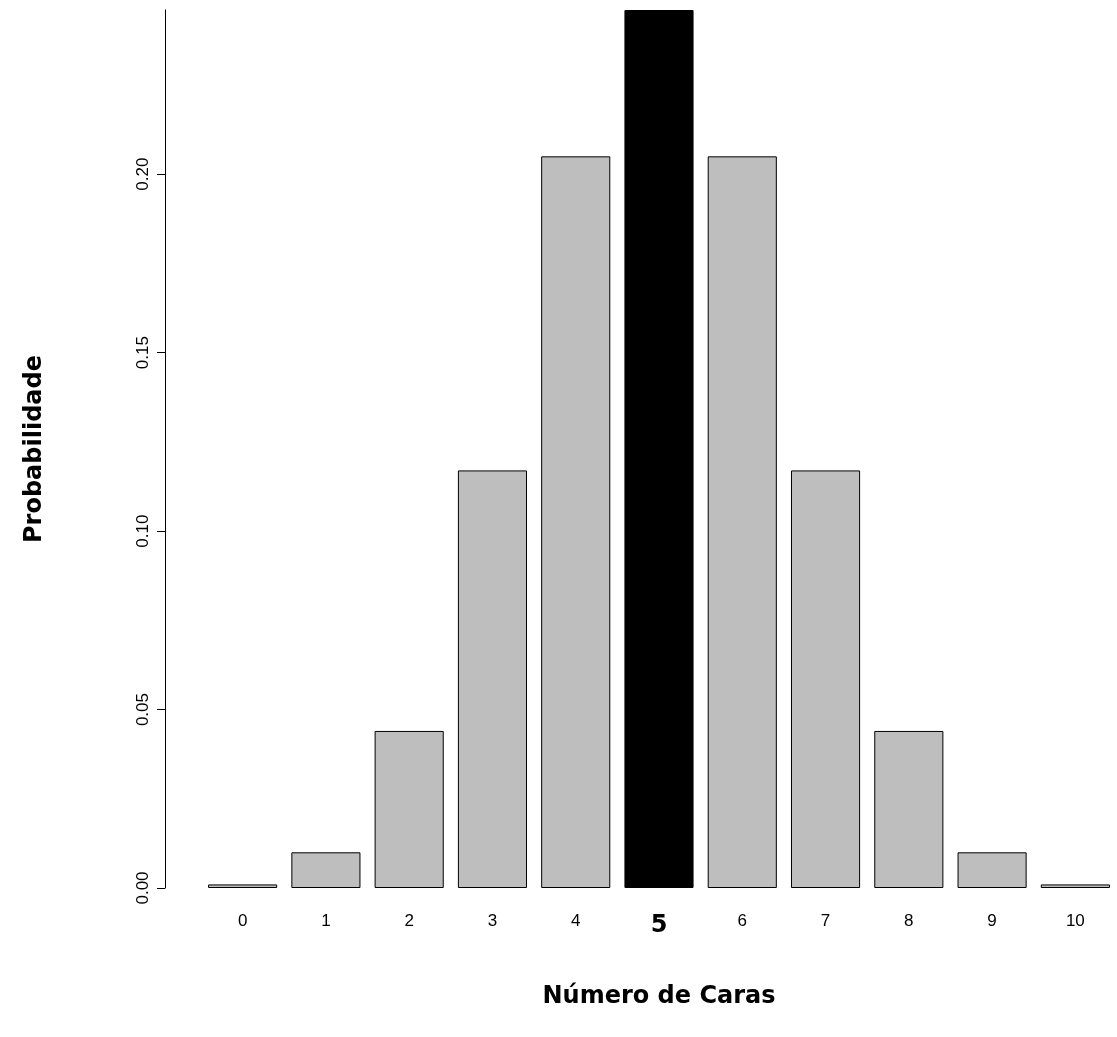 This screenshot has height=1037, width=1117. What do you see at coordinates (909, 920) in the screenshot?
I see `x-tick-label: 8` at bounding box center [909, 920].